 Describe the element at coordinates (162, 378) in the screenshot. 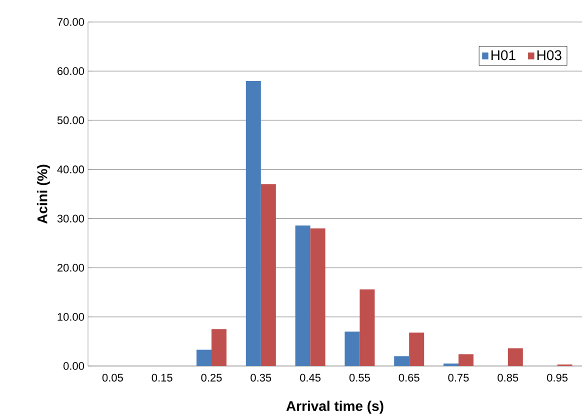

I see `x-tick-label: 0.15` at that location.